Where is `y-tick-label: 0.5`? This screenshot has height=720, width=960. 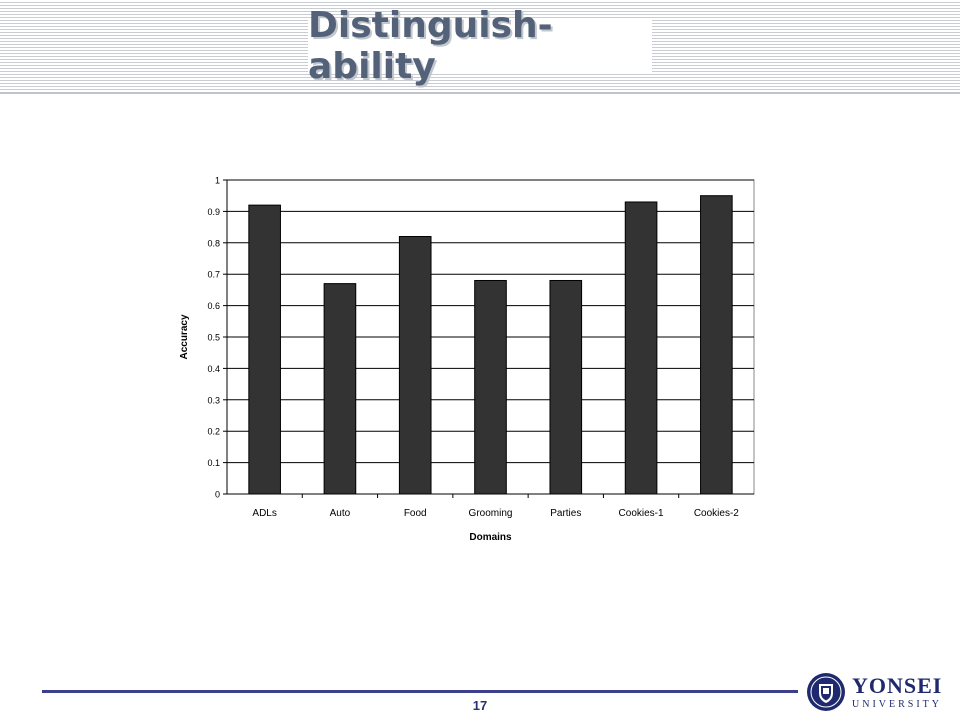 y-tick-label: 0.5 is located at coordinates (213, 338).